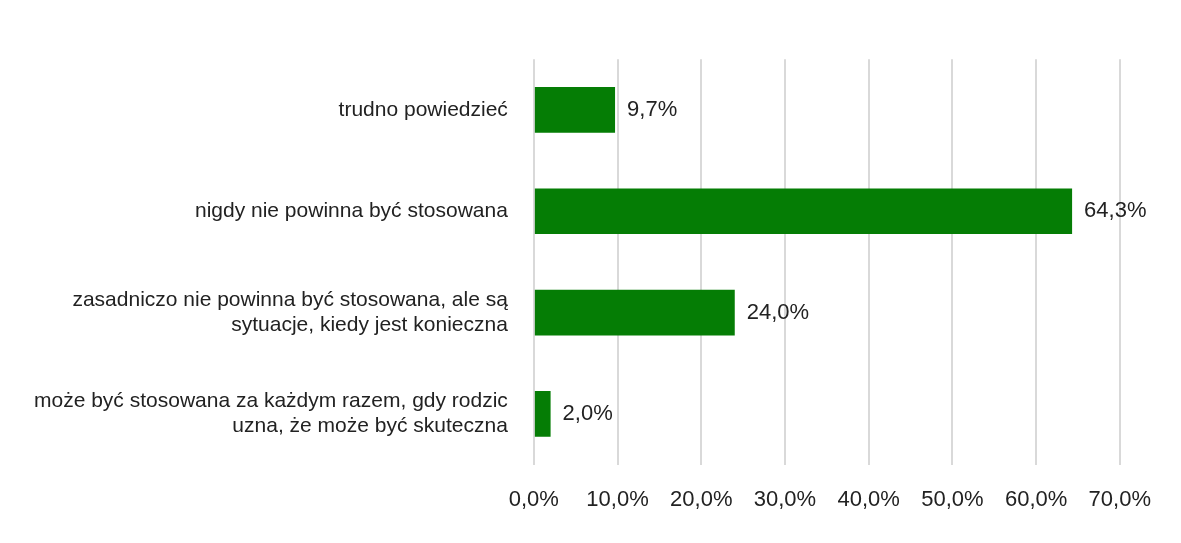 Image resolution: width=1181 pixels, height=543 pixels. Describe the element at coordinates (701, 498) in the screenshot. I see `x-tick-label: 20,0%` at that location.